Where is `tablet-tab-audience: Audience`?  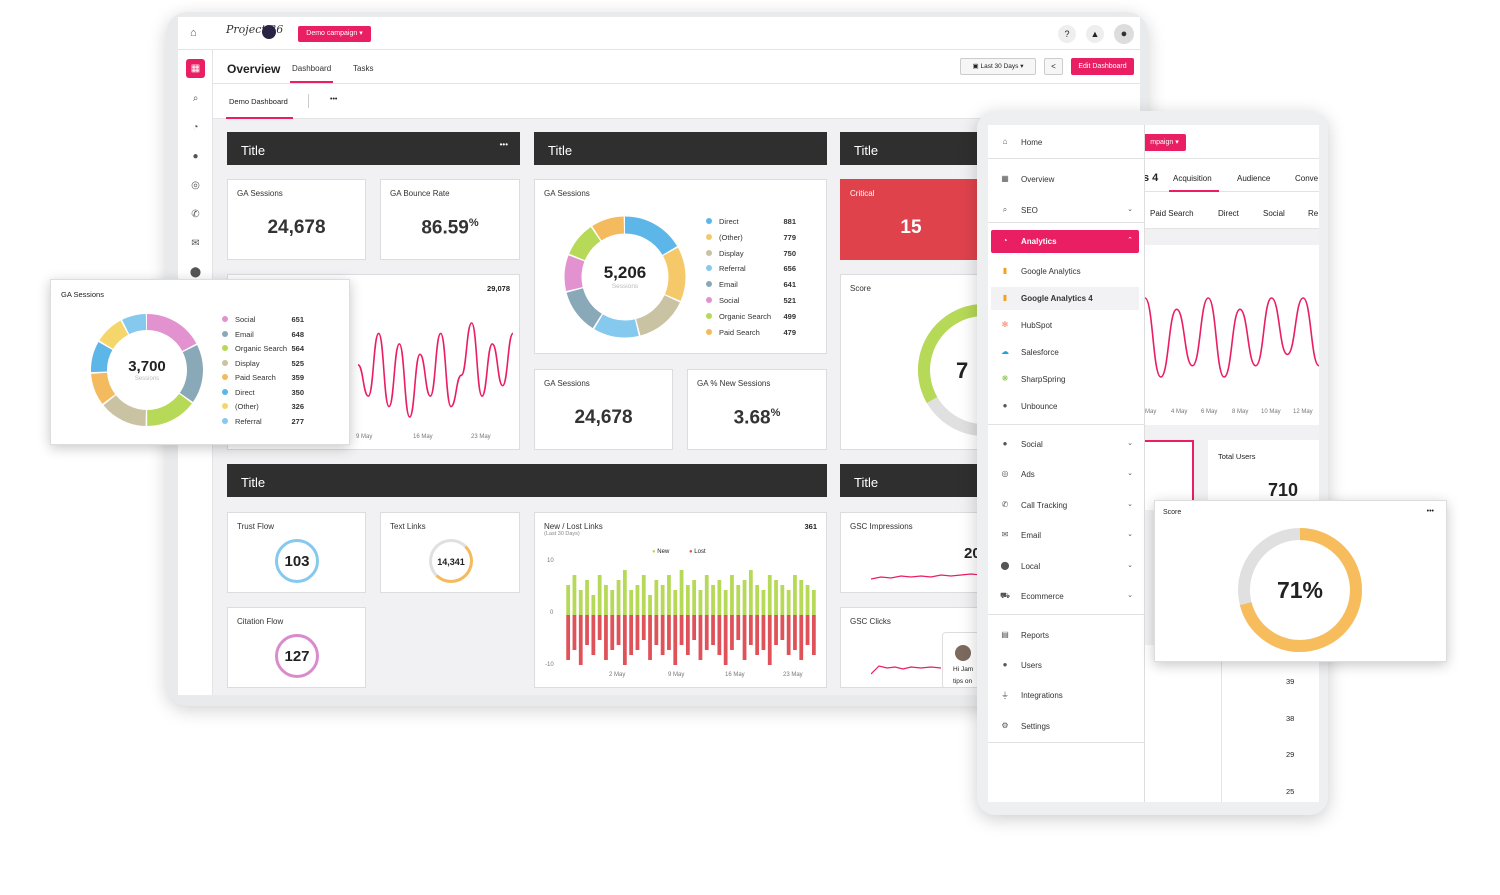 tablet-tab-audience: Audience is located at coordinates (1254, 178).